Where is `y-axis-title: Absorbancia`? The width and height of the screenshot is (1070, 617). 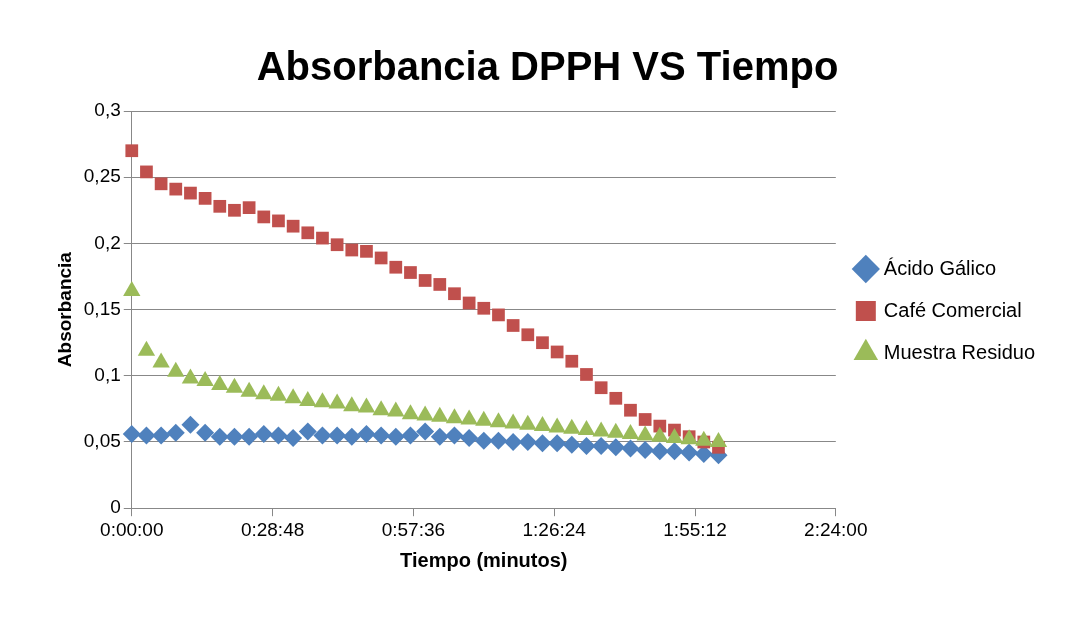 y-axis-title: Absorbancia is located at coordinates (64, 309).